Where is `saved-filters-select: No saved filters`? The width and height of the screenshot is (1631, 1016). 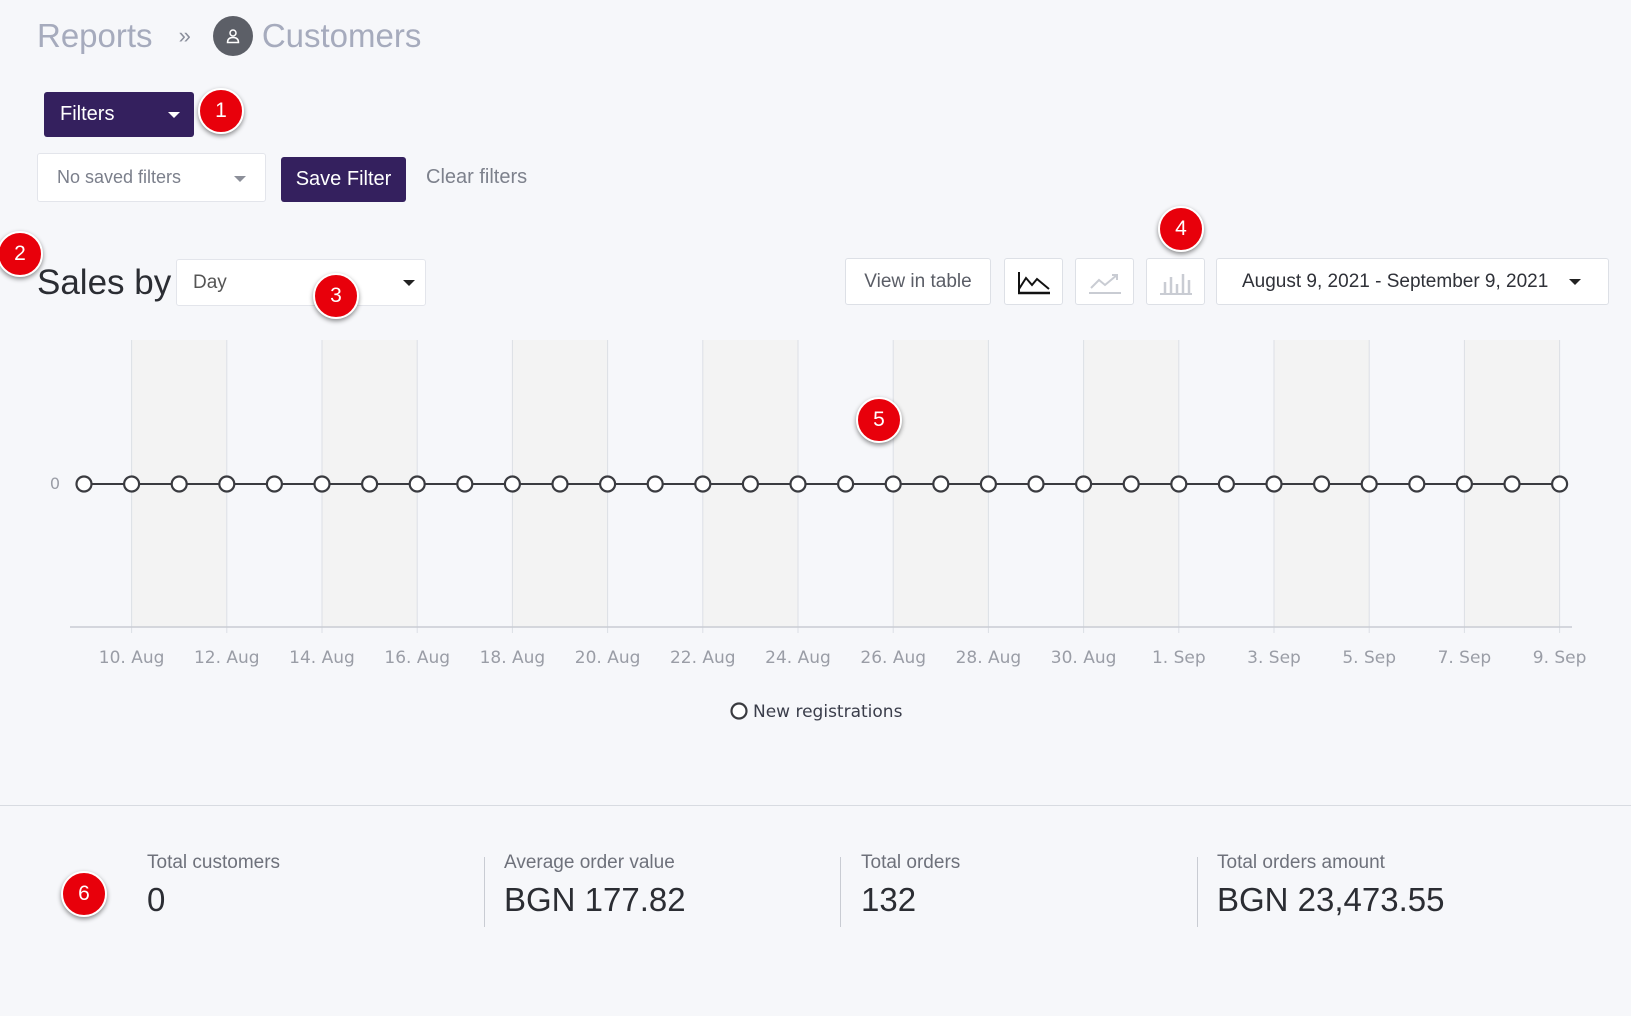 saved-filters-select: No saved filters is located at coordinates (151, 177).